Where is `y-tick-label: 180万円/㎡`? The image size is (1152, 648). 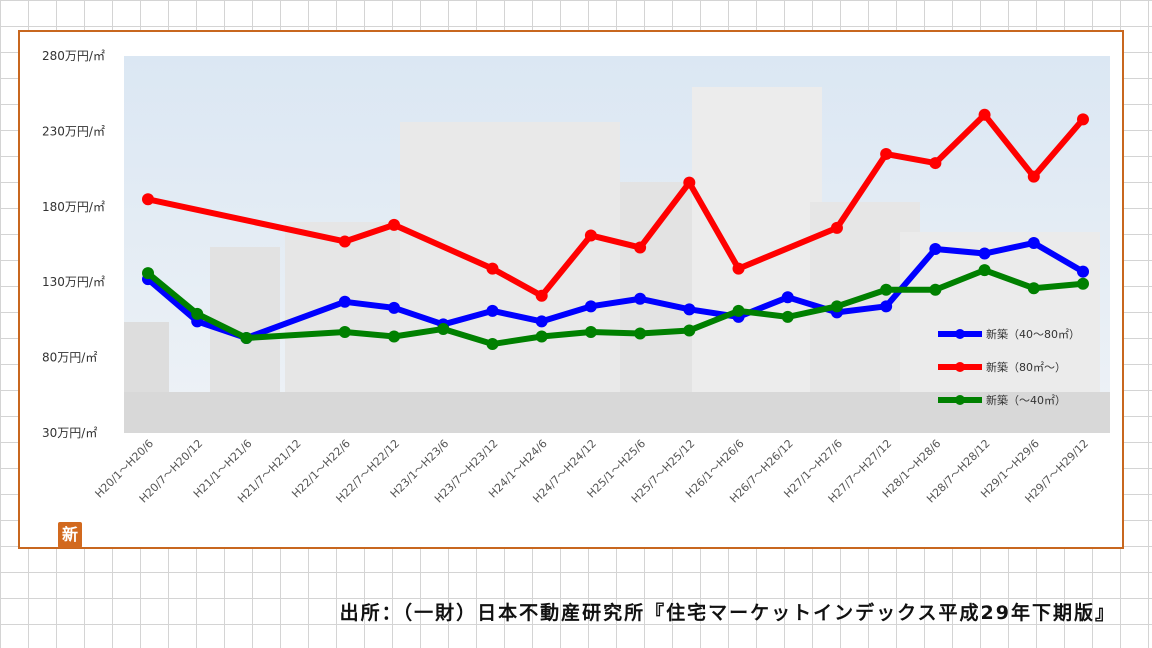
y-tick-label: 180万円/㎡ is located at coordinates (73, 207).